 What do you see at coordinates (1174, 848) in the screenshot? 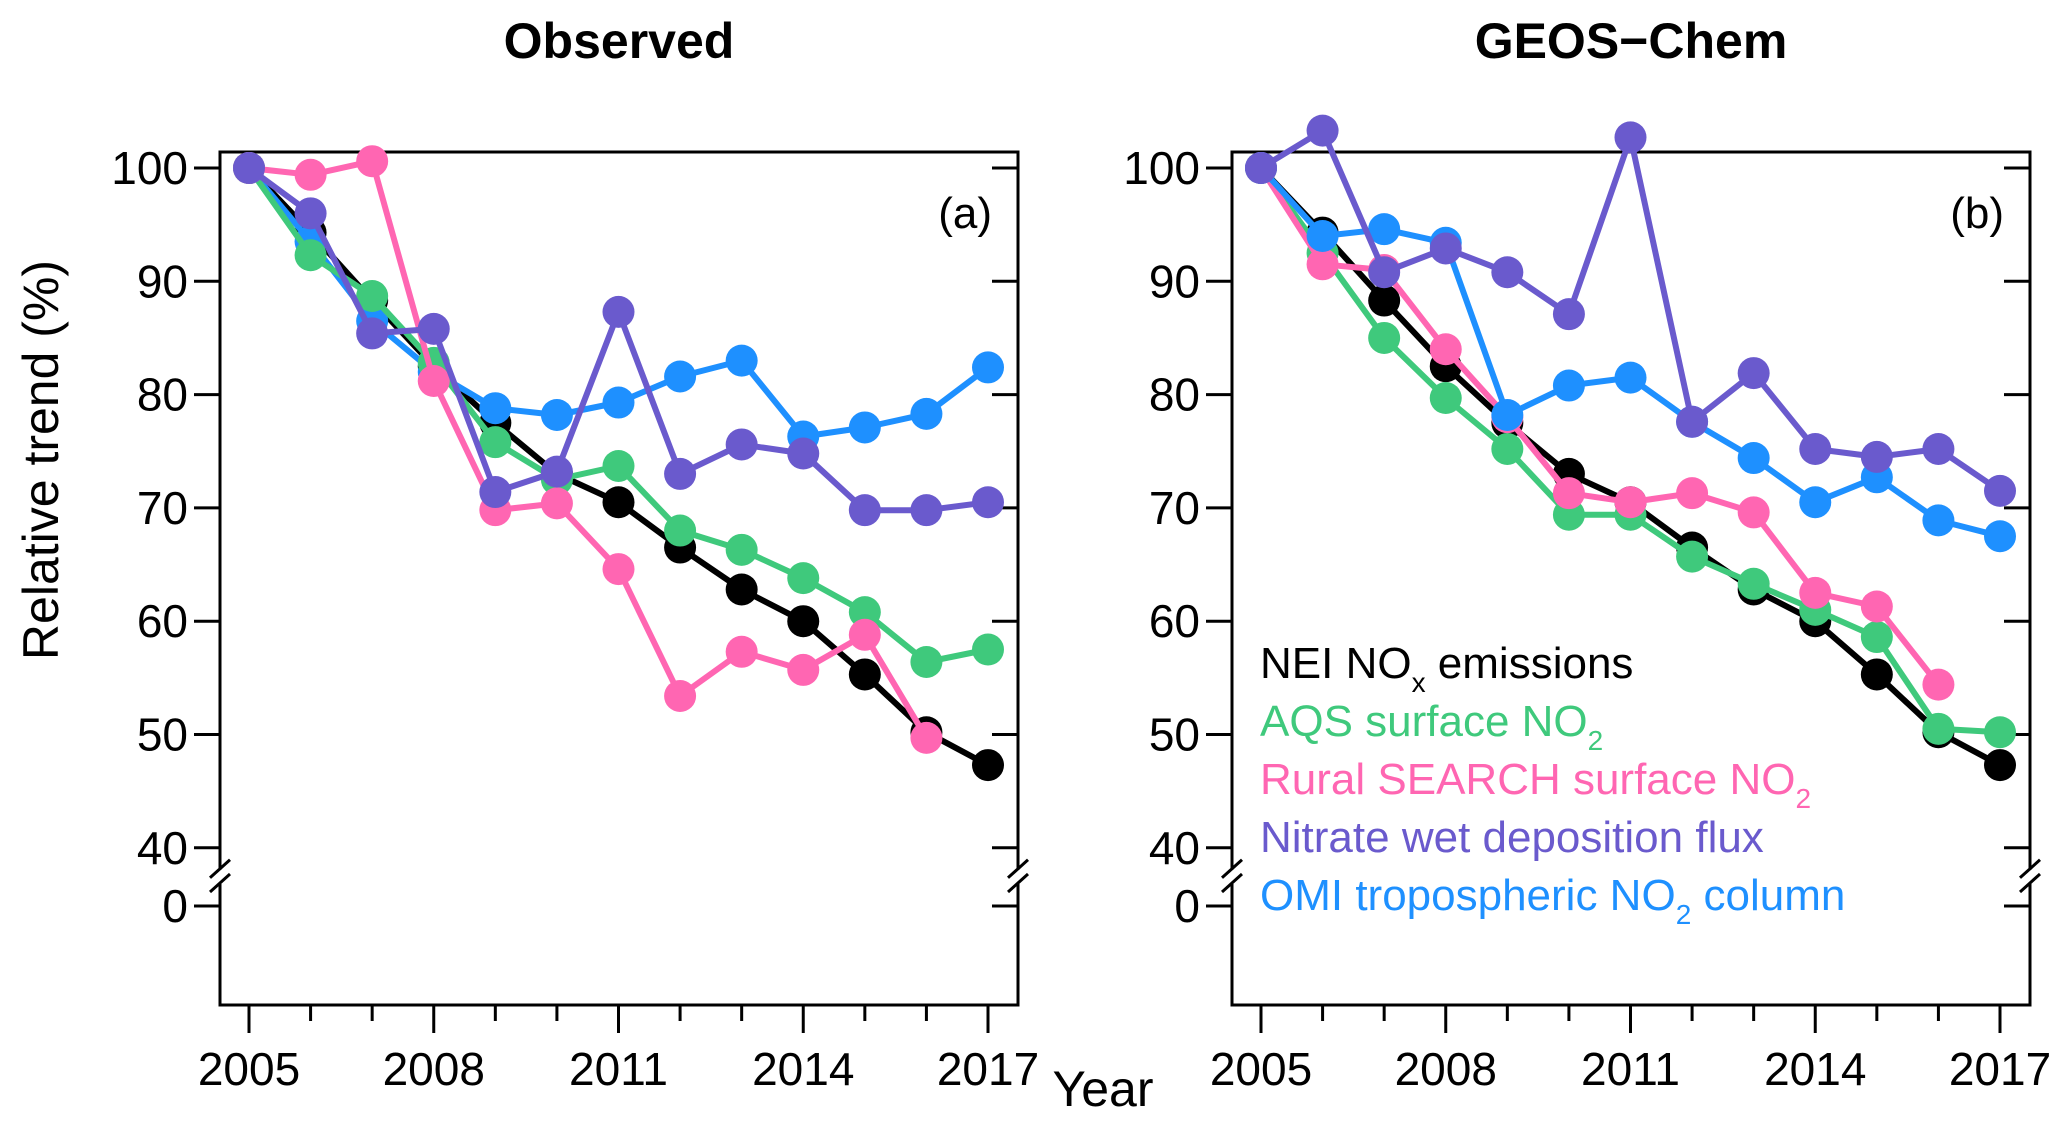
I see `y-tick-label: 40` at bounding box center [1174, 848].